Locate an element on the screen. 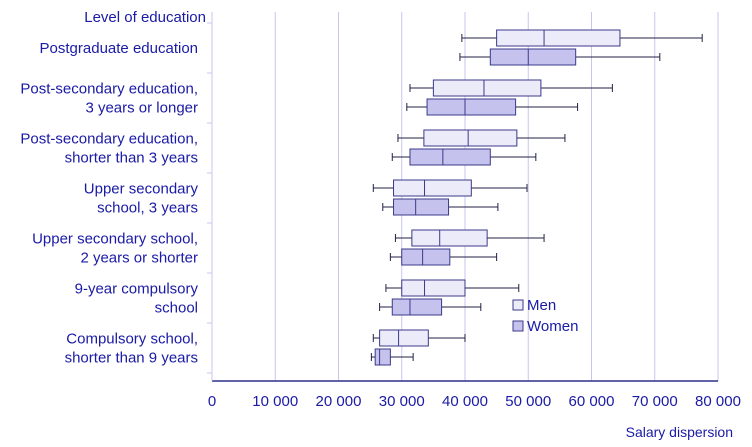 Image resolution: width=752 pixels, height=447 pixels. legend-label-women: Women is located at coordinates (552, 326).